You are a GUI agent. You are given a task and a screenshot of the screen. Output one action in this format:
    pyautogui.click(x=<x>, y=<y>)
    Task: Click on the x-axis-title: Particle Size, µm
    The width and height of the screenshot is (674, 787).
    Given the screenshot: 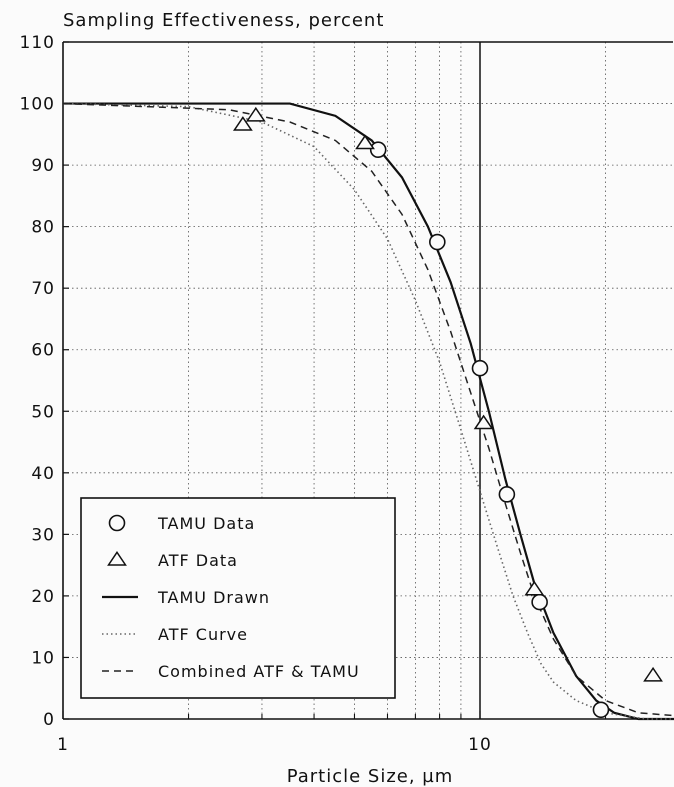 What is the action you would take?
    pyautogui.click(x=370, y=776)
    